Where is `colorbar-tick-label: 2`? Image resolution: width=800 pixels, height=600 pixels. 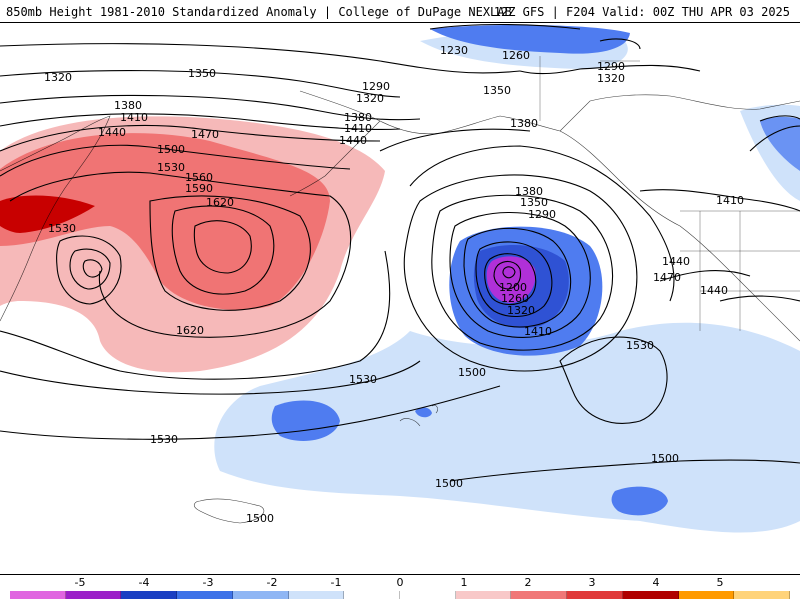
colorbar-tick-label: 2 is located at coordinates (528, 582).